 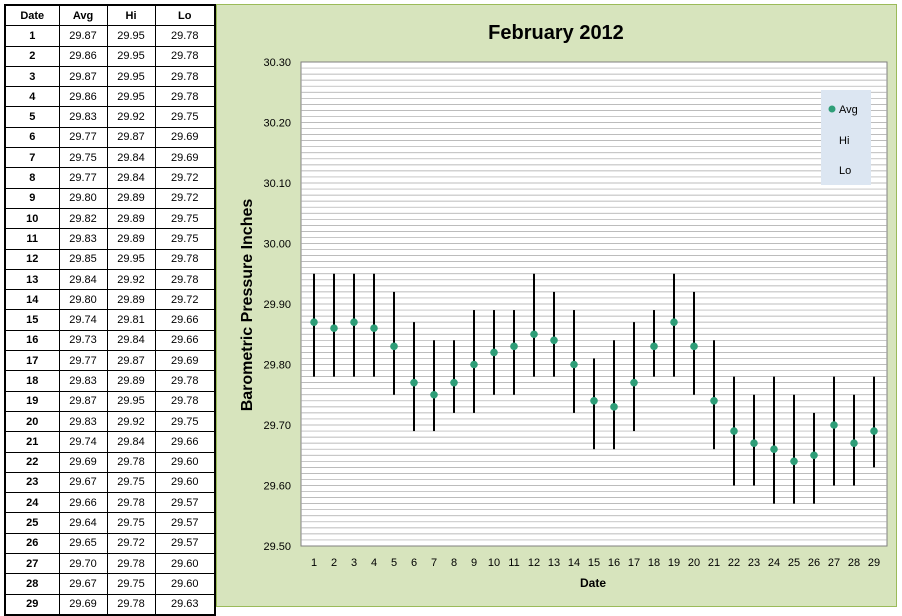 I want to click on header-hi: Hi, so click(x=131, y=15).